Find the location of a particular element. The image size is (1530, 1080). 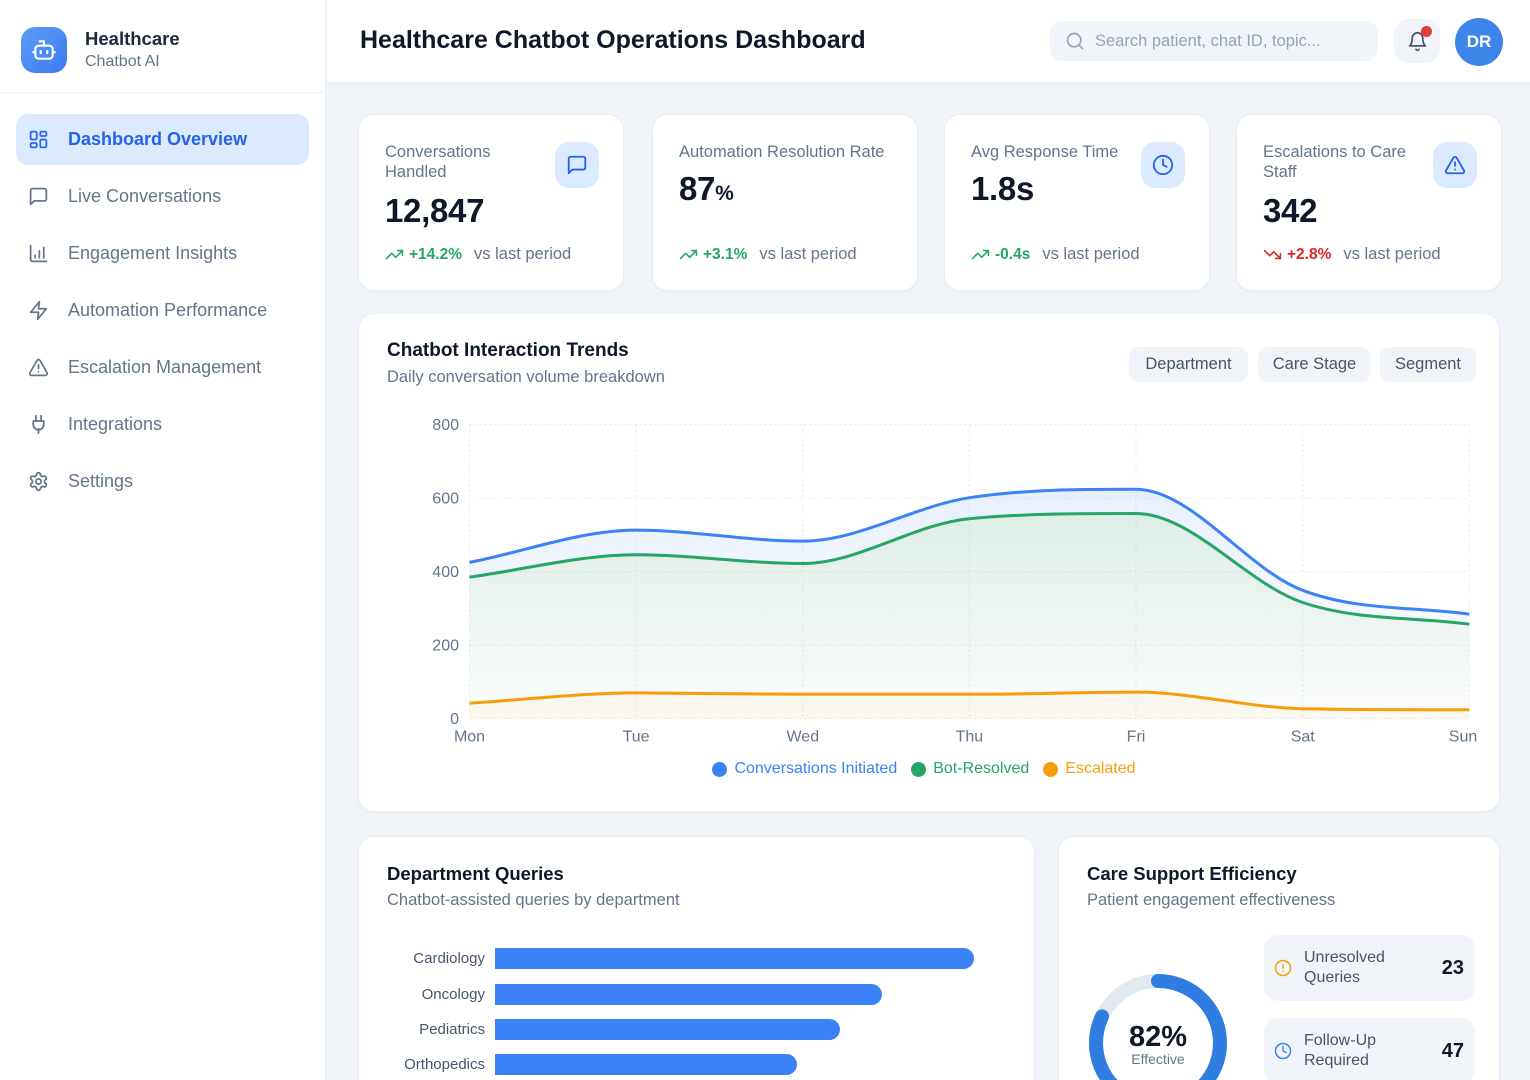

svg-text: Tue is located at coordinates (636, 737).